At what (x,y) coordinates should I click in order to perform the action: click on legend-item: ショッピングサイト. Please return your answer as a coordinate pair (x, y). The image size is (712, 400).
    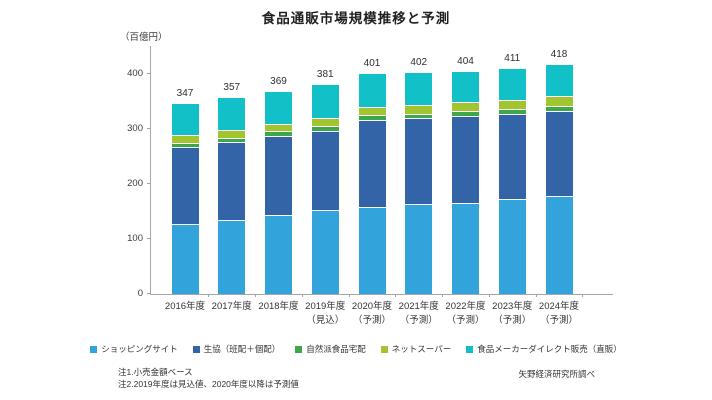
    Looking at the image, I should click on (134, 349).